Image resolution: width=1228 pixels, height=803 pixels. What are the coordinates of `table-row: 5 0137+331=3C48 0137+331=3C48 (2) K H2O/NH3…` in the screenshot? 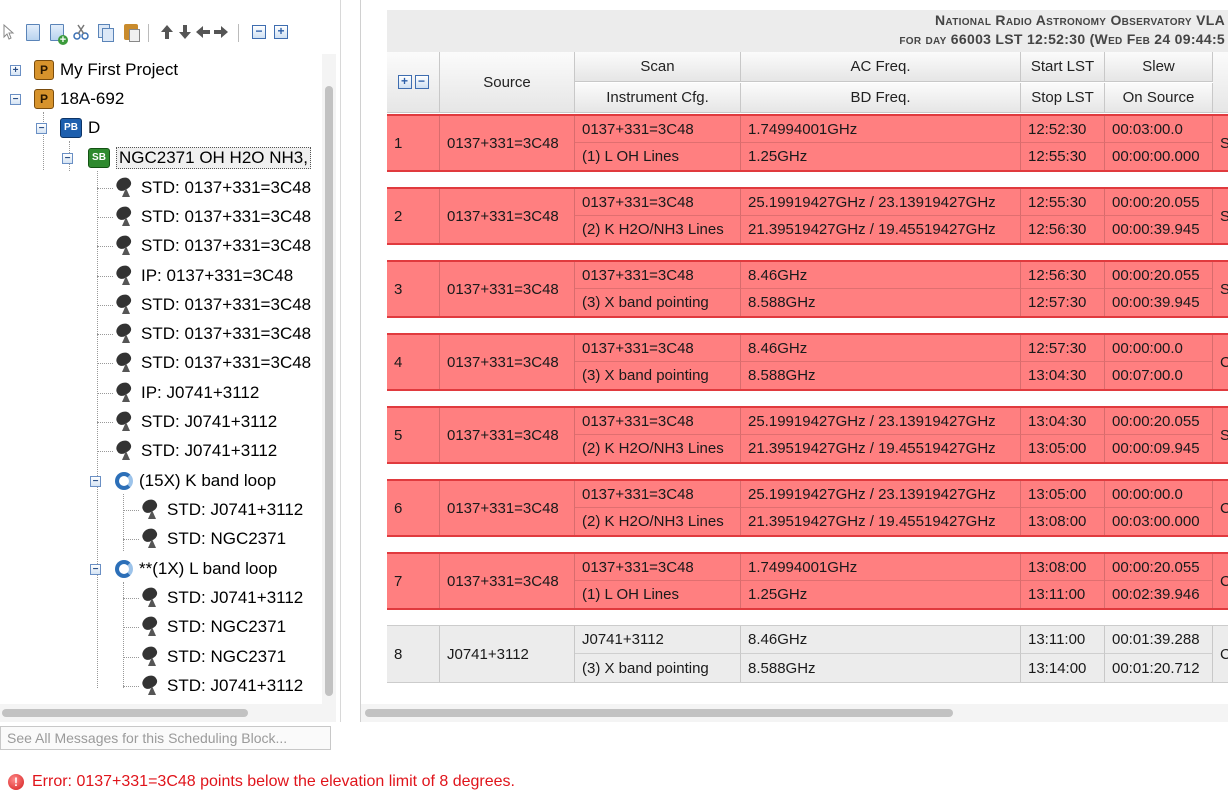 It's located at (807, 435).